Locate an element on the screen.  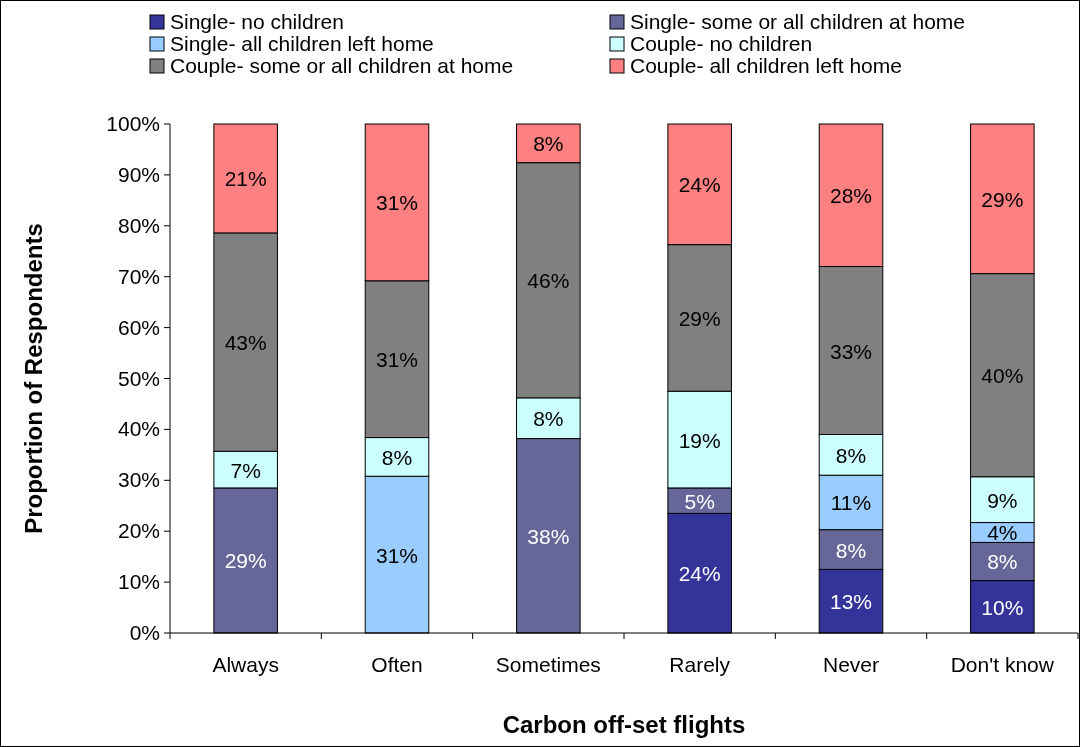
y-tick-label: 100% is located at coordinates (133, 123).